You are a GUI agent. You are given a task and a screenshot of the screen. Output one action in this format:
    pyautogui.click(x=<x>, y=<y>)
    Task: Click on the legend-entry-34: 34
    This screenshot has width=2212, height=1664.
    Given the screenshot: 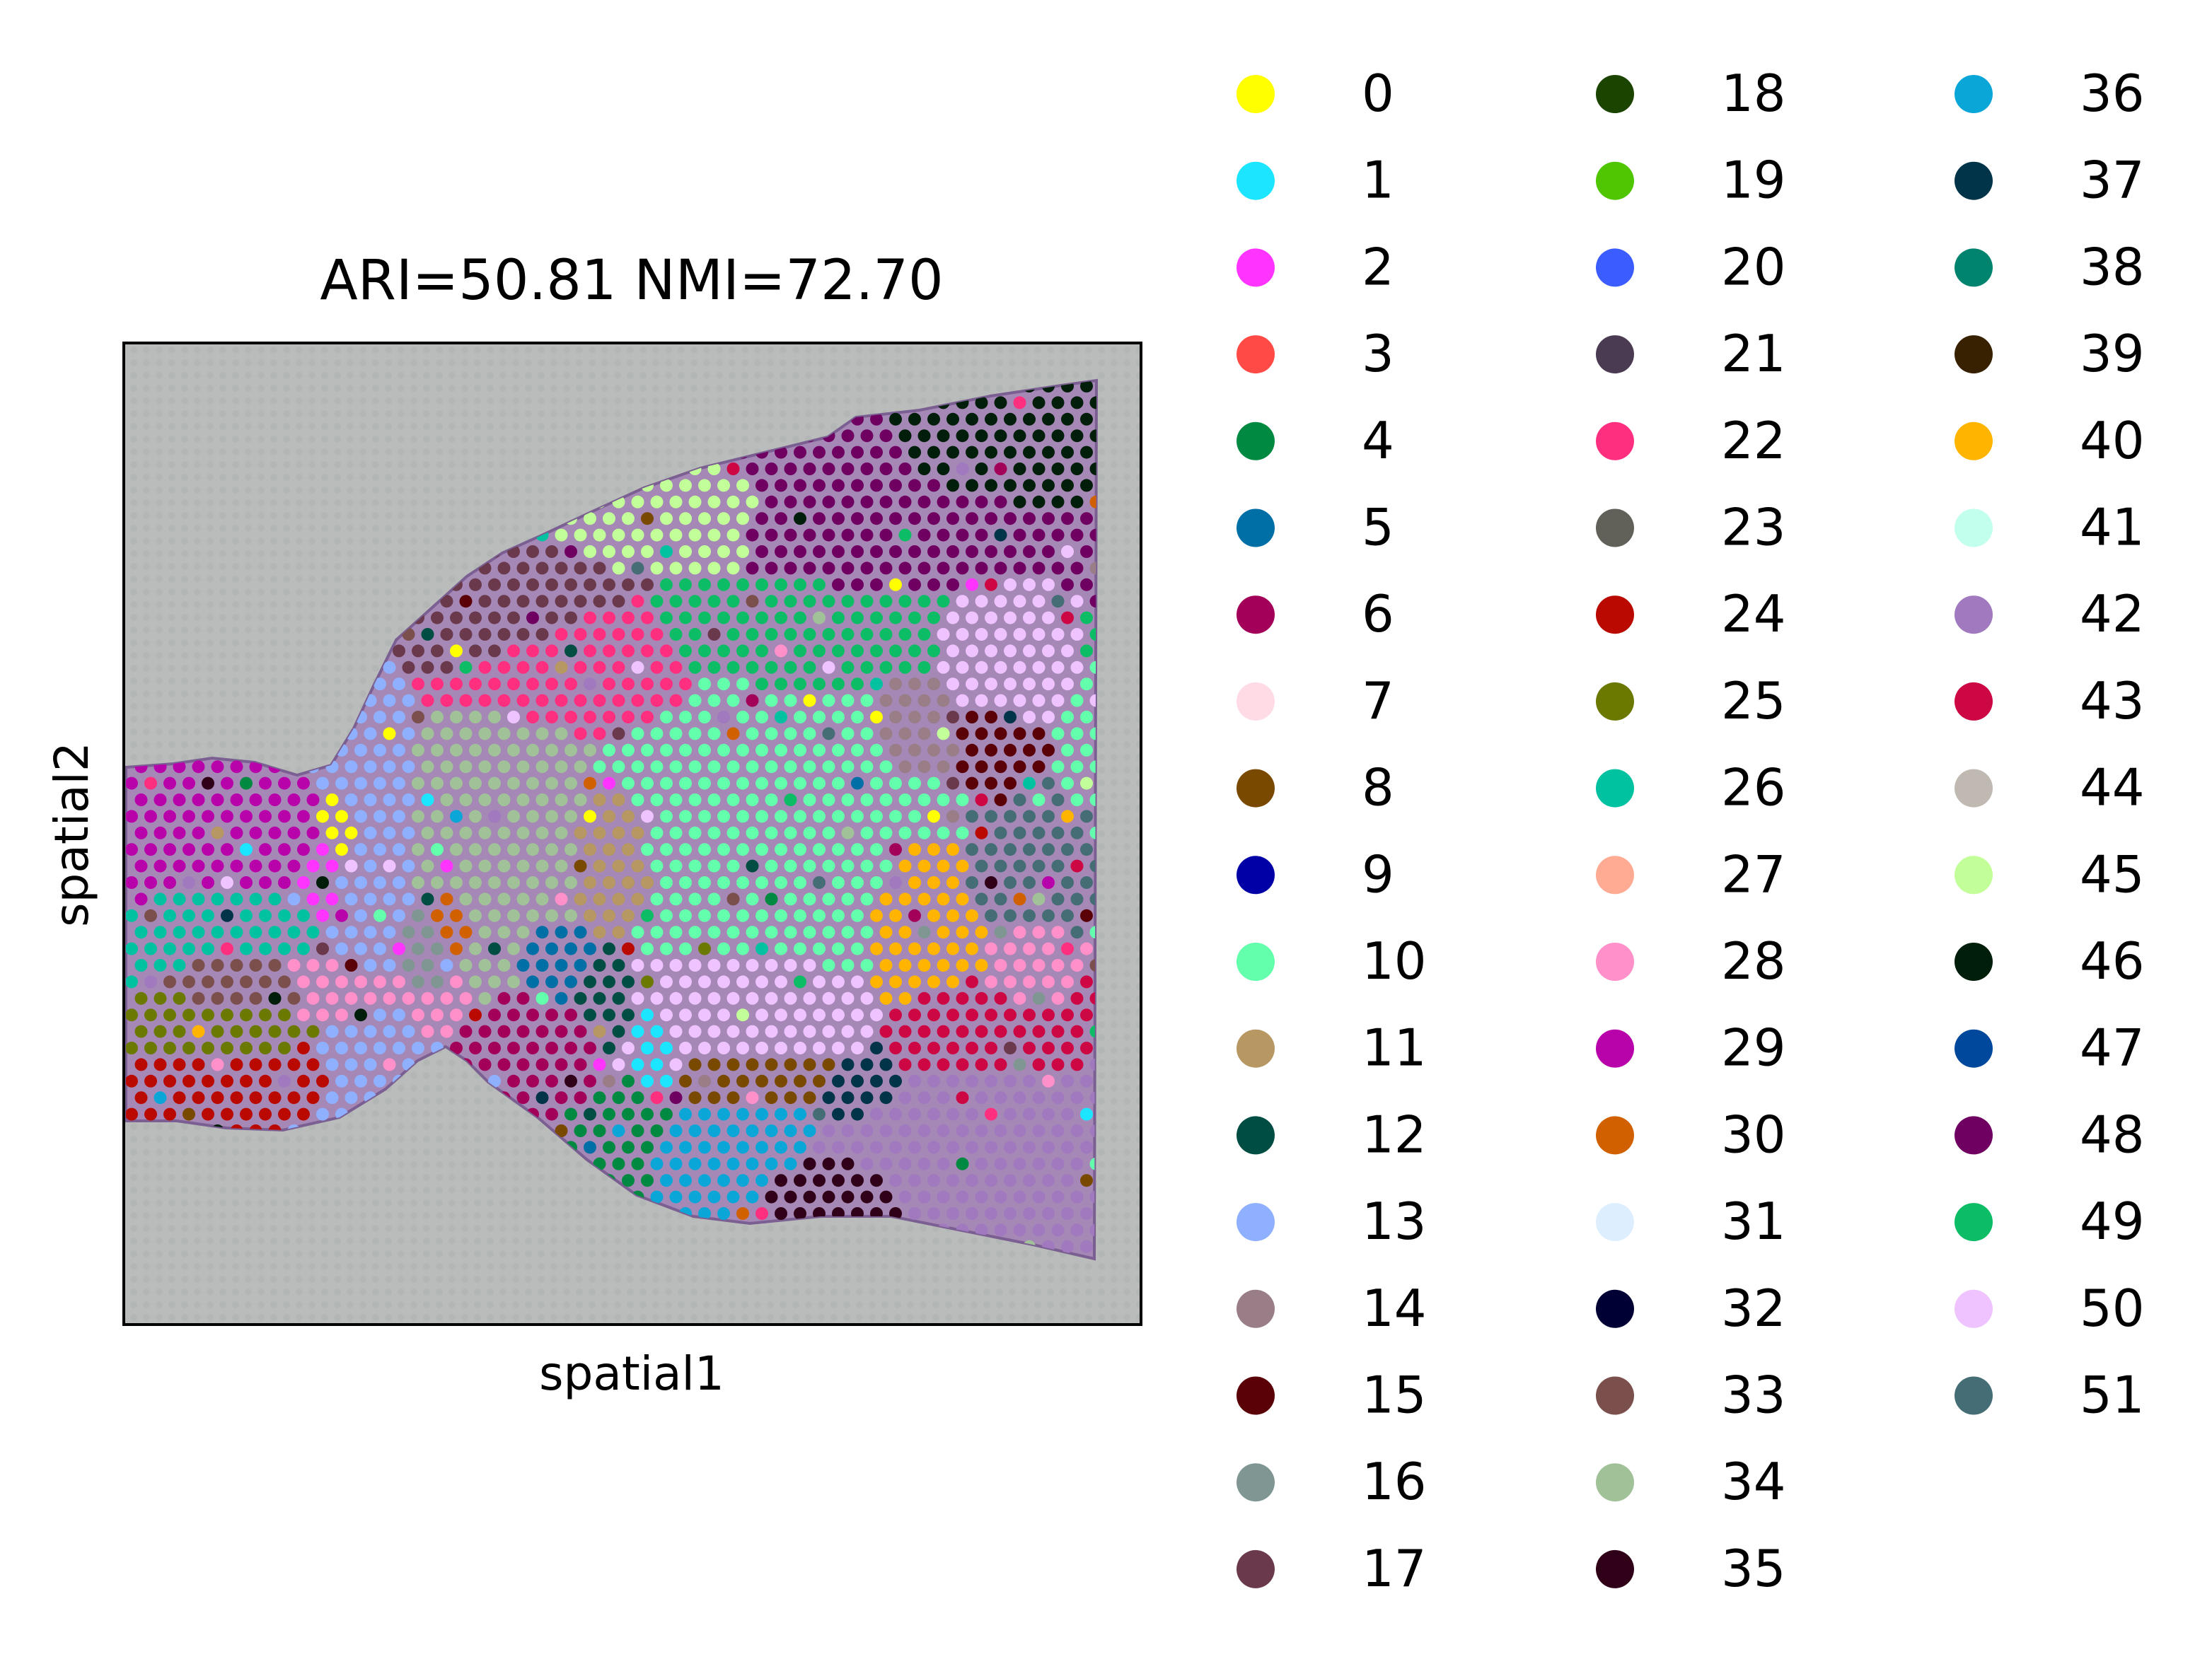 What is the action you would take?
    pyautogui.click(x=1691, y=1481)
    